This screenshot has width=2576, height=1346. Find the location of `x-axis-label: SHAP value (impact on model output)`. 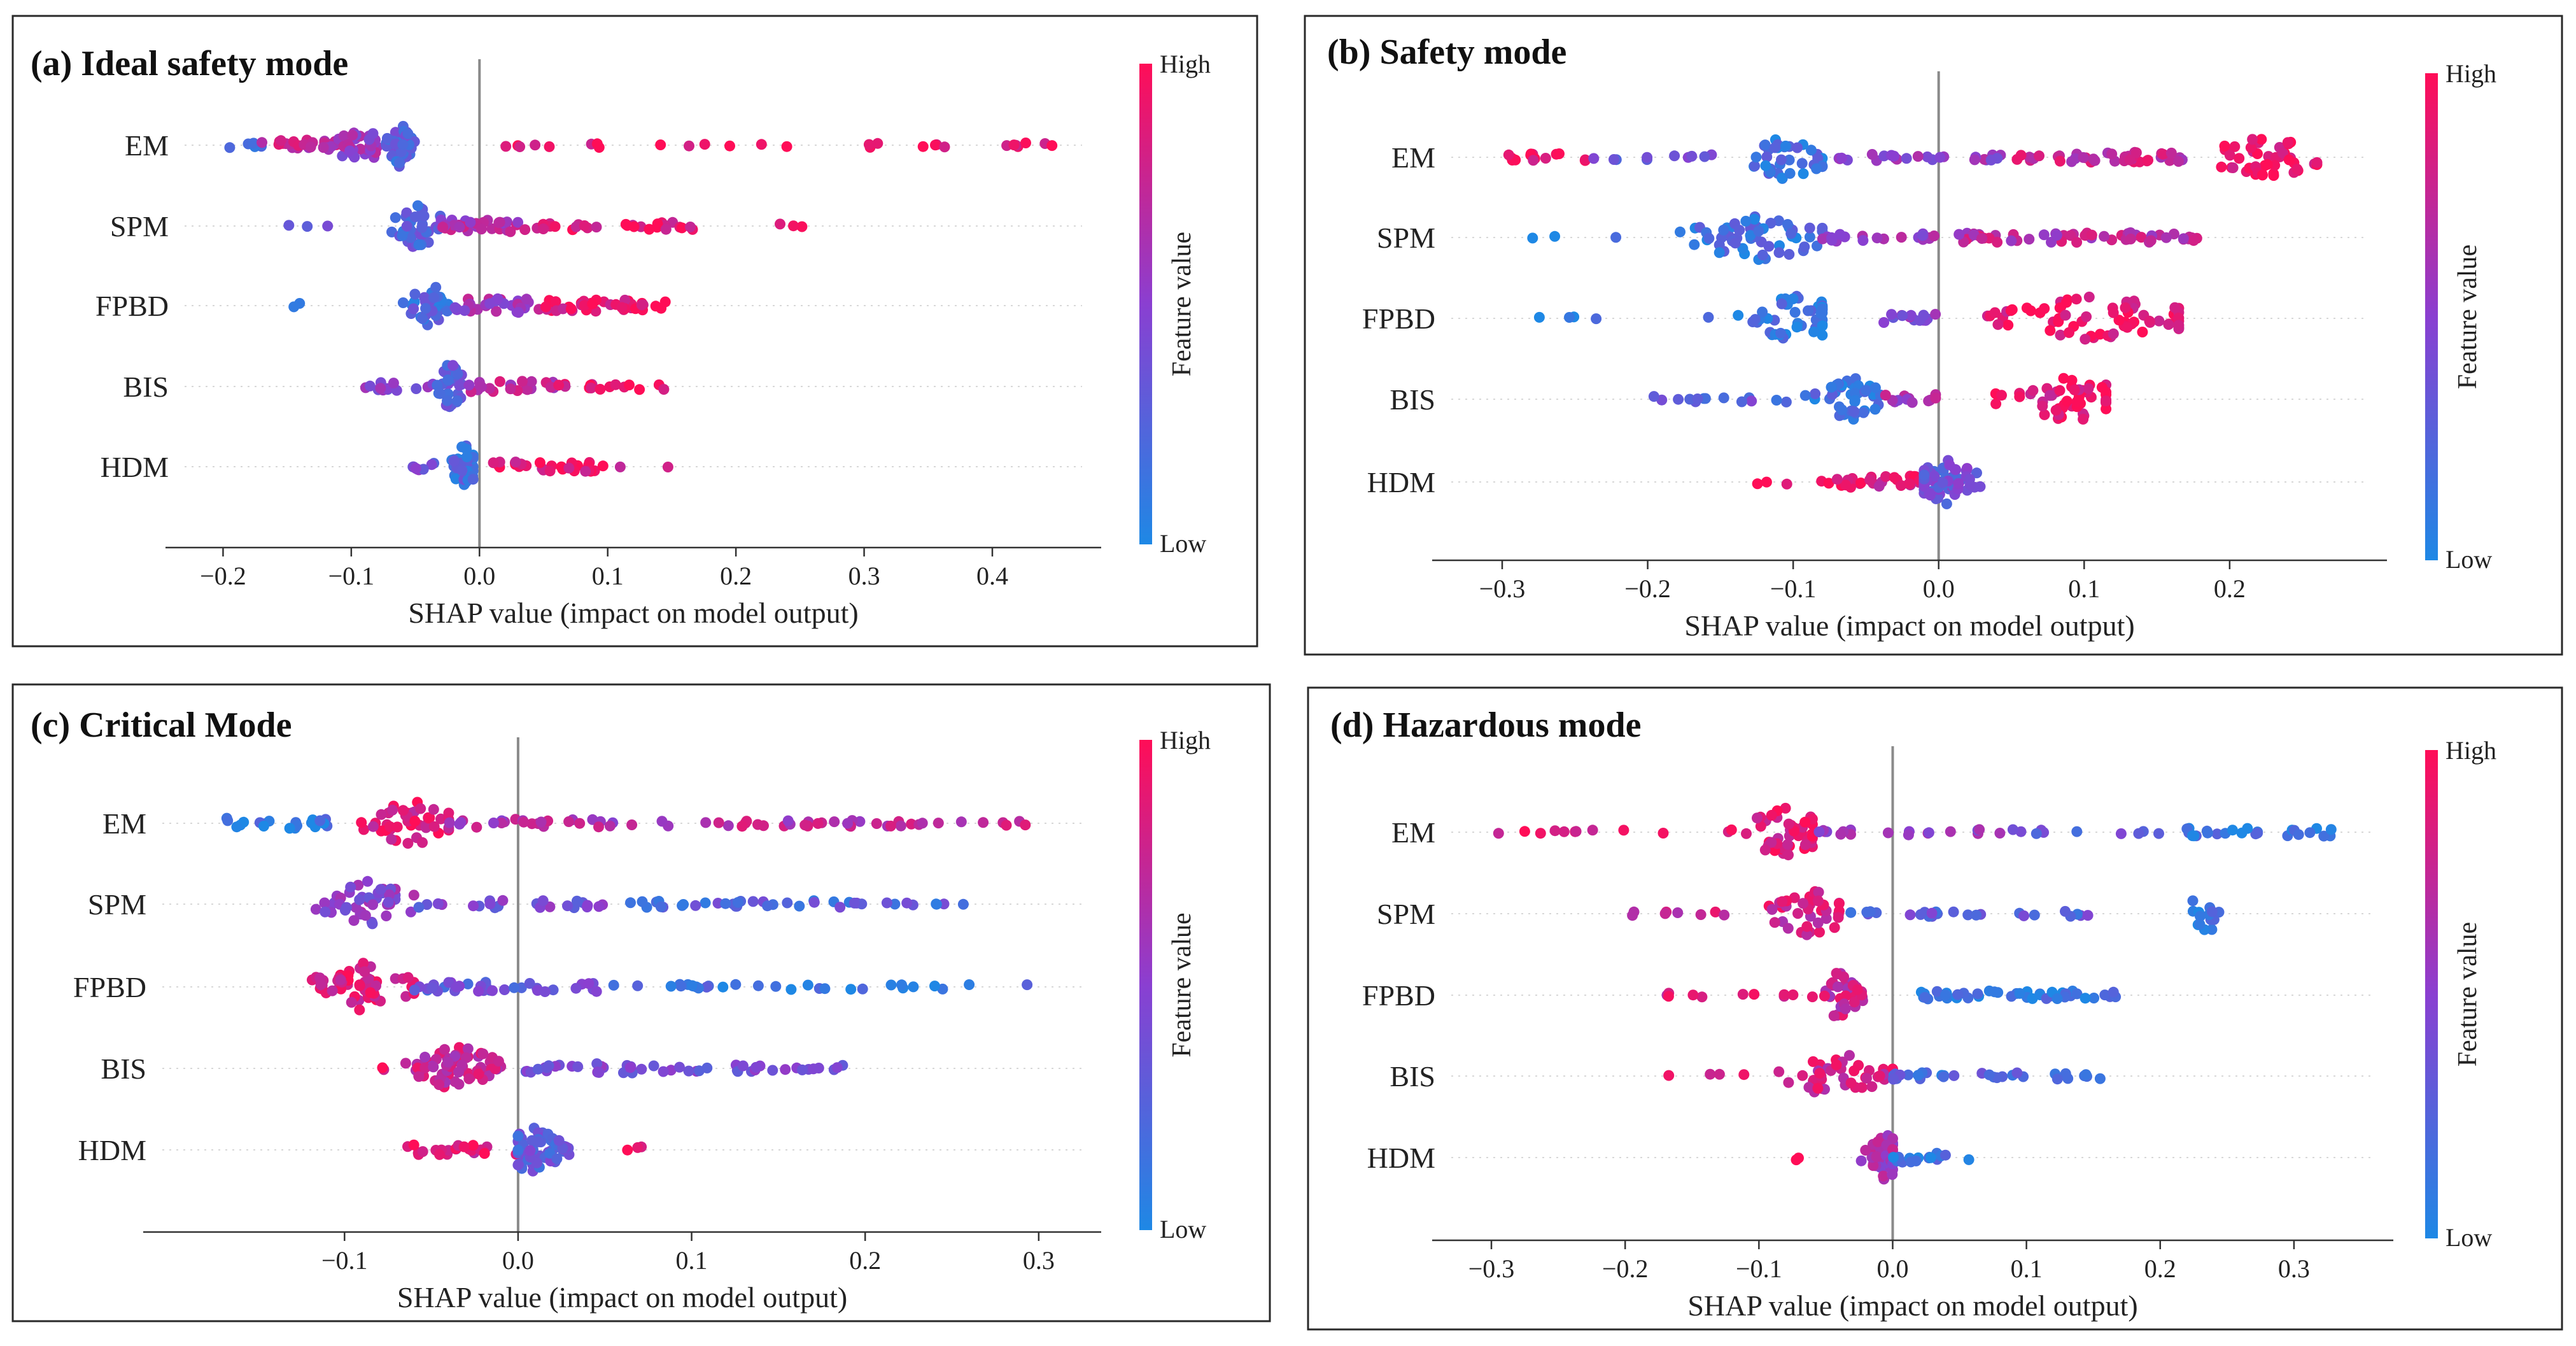

x-axis-label: SHAP value (impact on model output) is located at coordinates (622, 1297).